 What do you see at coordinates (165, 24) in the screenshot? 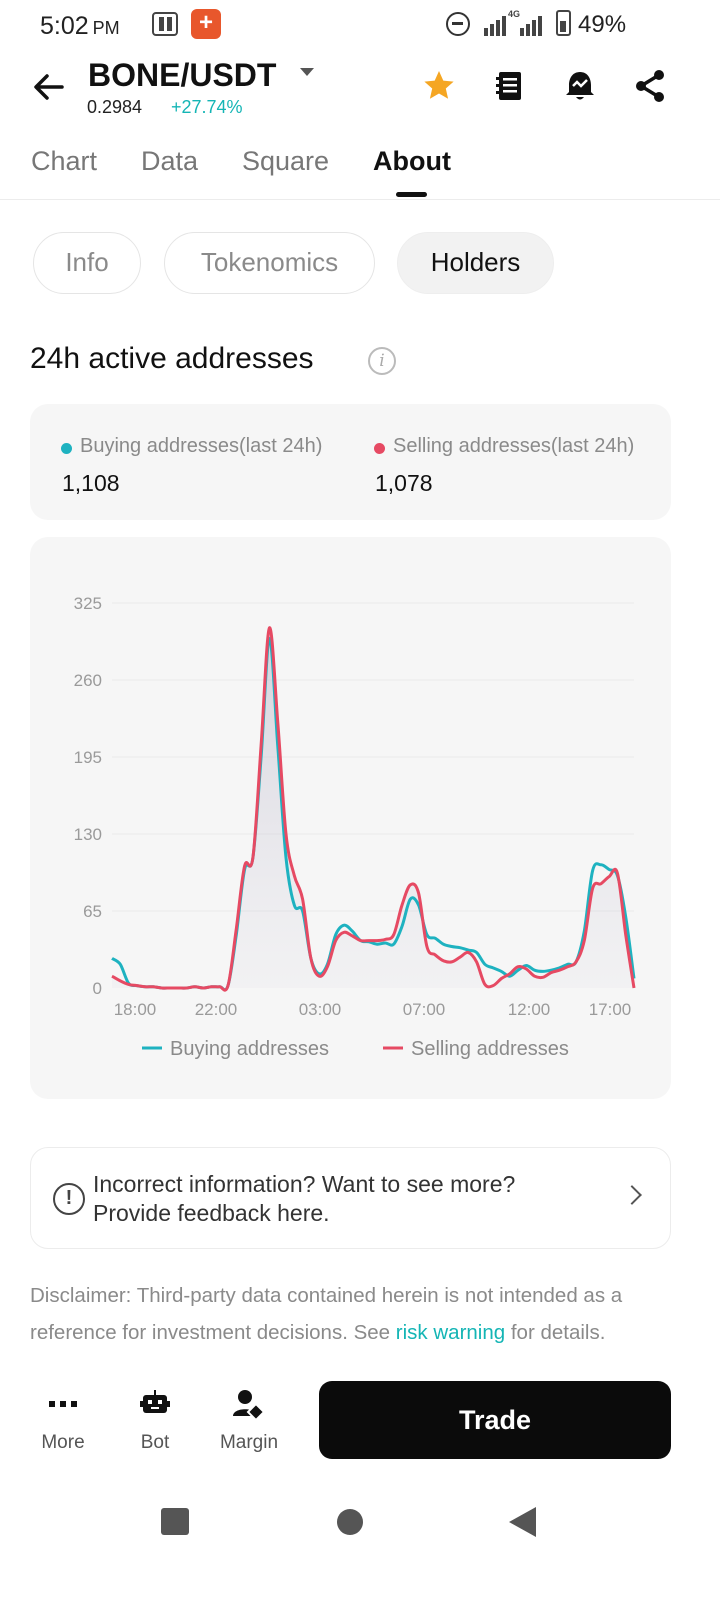
I see `app-notification-icon` at bounding box center [165, 24].